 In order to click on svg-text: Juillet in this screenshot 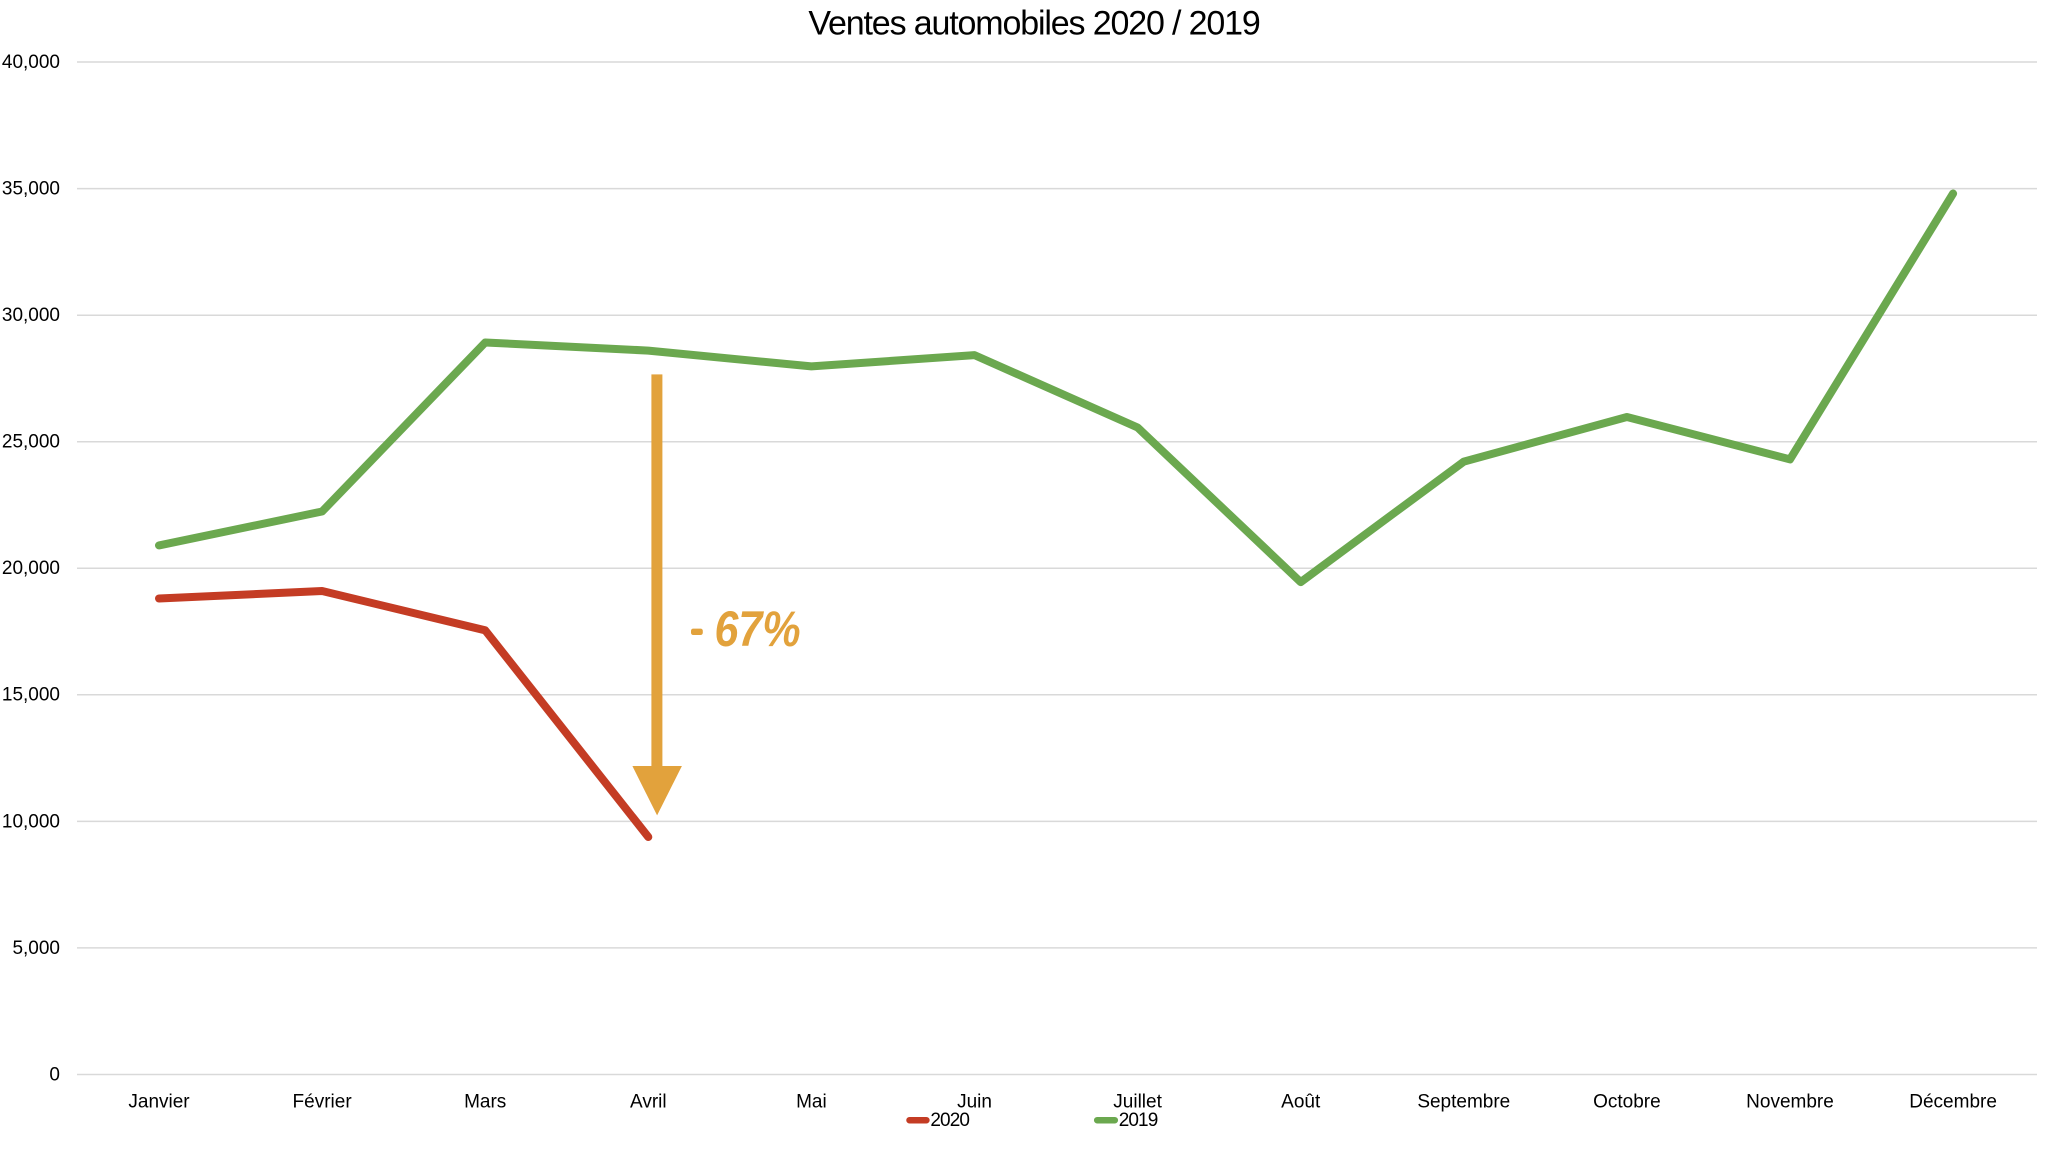, I will do `click(1137, 1102)`.